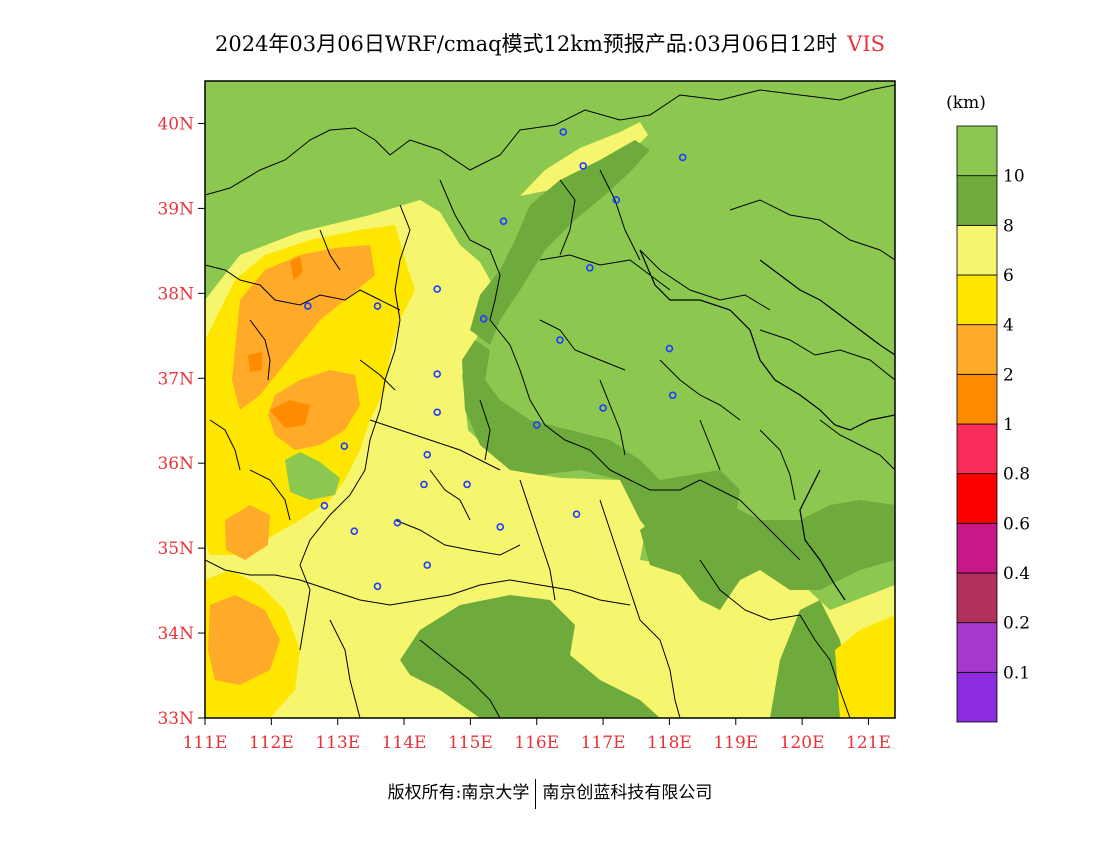 Image resolution: width=1100 pixels, height=850 pixels. Describe the element at coordinates (458, 793) in the screenshot. I see `footer-copyright: 版权所有:南京大学` at that location.